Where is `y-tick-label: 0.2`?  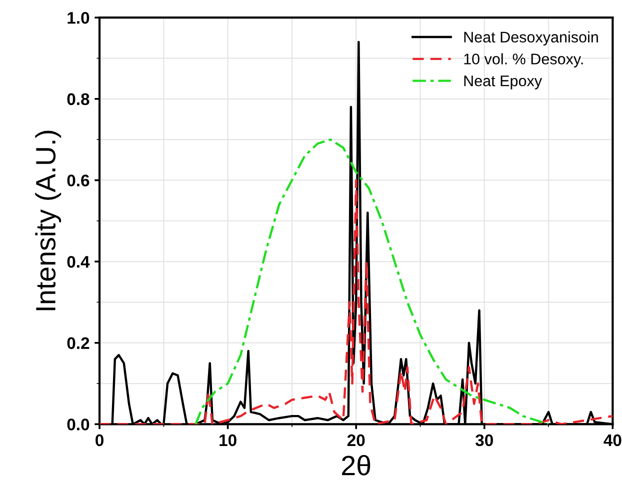 y-tick-label: 0.2 is located at coordinates (78, 343).